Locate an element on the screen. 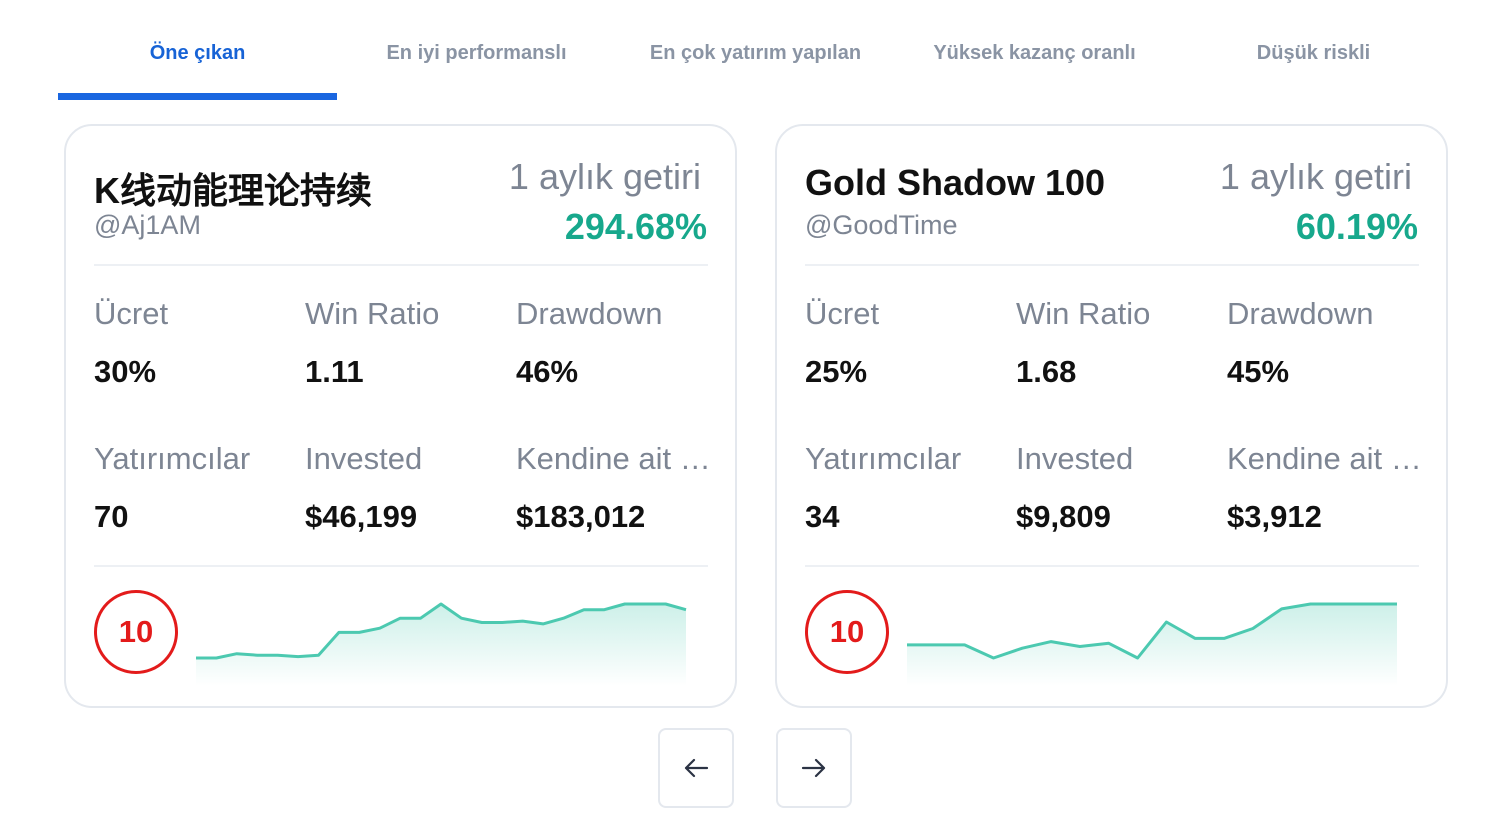 This screenshot has height=827, width=1500. tab-high-win-ratio: Yüksek kazanç oranlı is located at coordinates (1034, 53).